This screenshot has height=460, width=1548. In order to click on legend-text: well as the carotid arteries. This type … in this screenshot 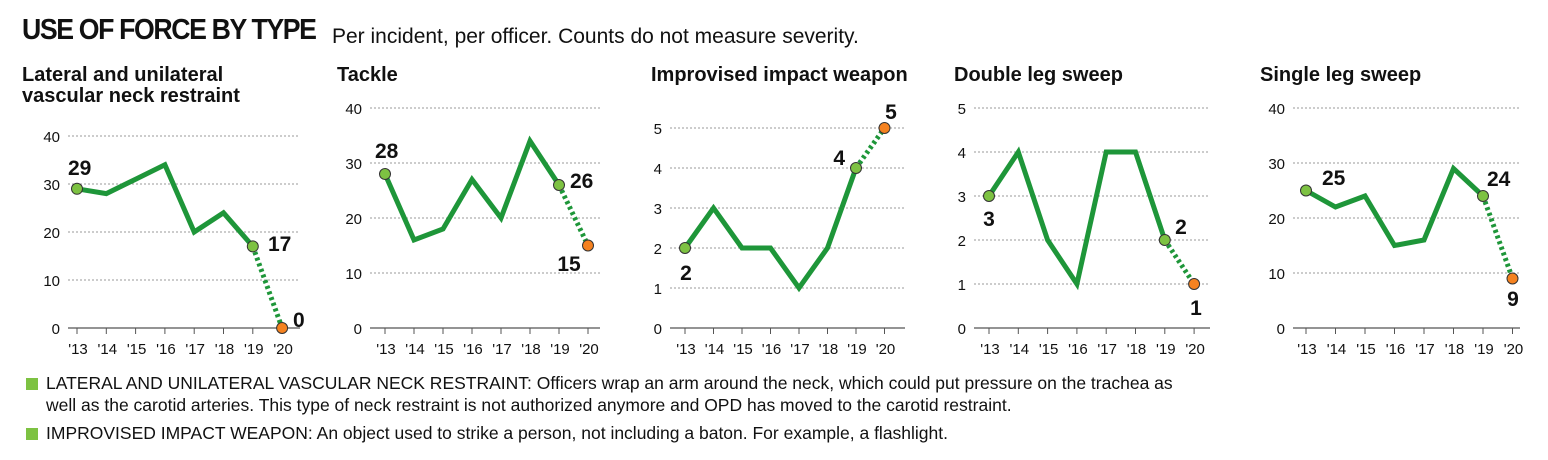, I will do `click(529, 405)`.